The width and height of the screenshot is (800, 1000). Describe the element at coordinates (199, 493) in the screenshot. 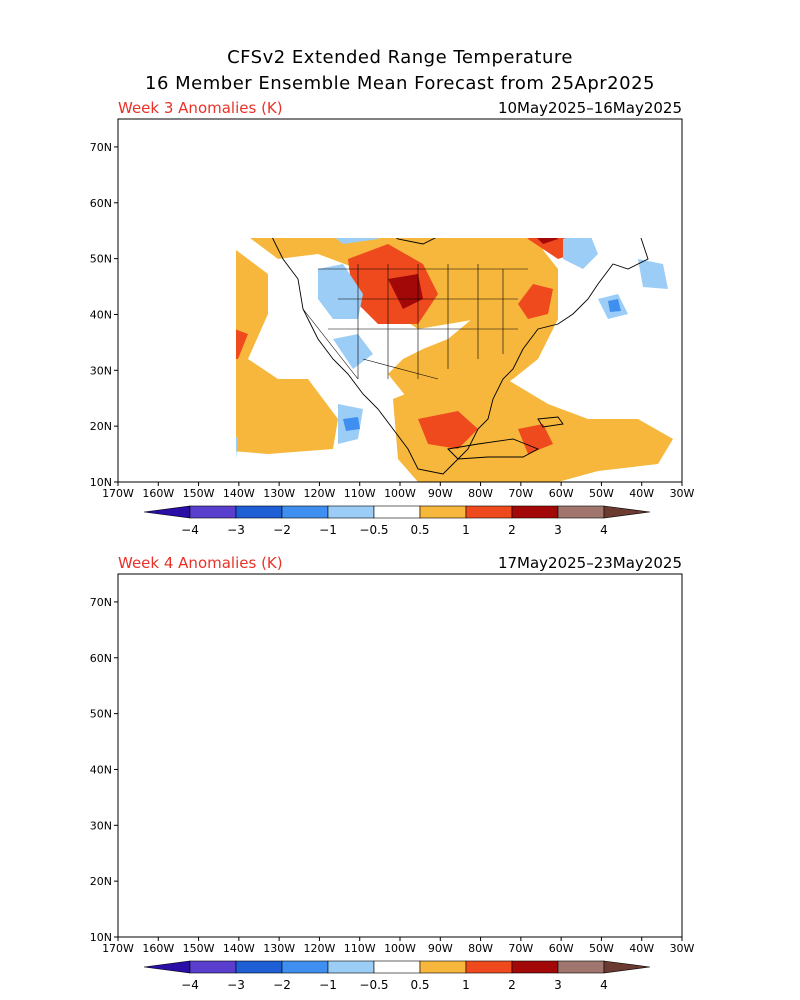

I see `lon-tick-label: 150W` at that location.